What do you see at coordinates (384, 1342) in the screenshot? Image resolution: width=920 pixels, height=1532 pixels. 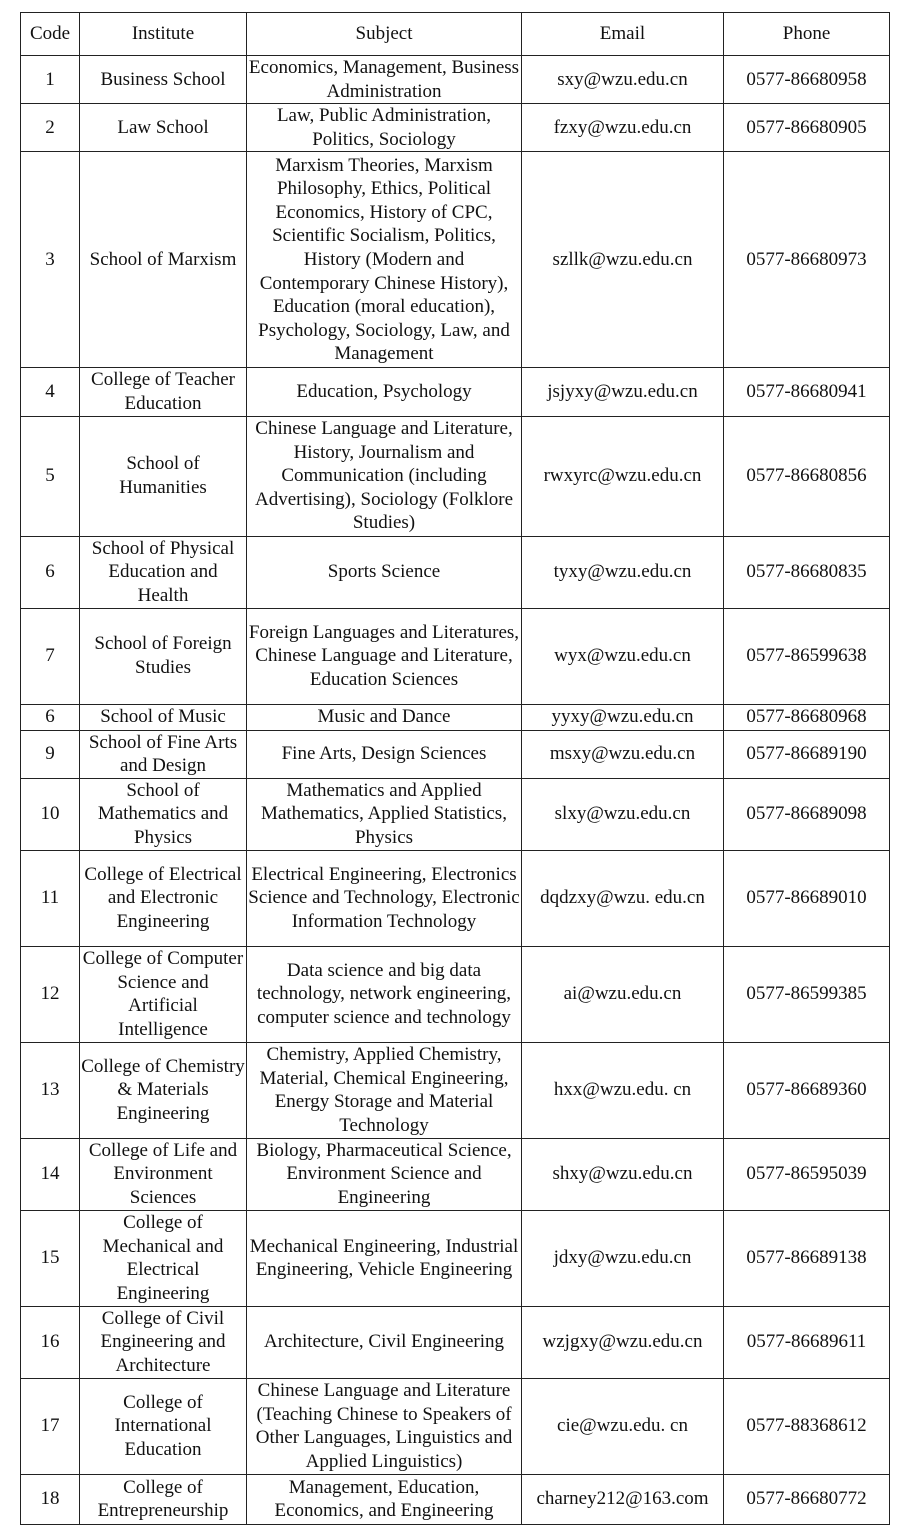 I see `cell-subject: Architecture, Civil Engineering` at bounding box center [384, 1342].